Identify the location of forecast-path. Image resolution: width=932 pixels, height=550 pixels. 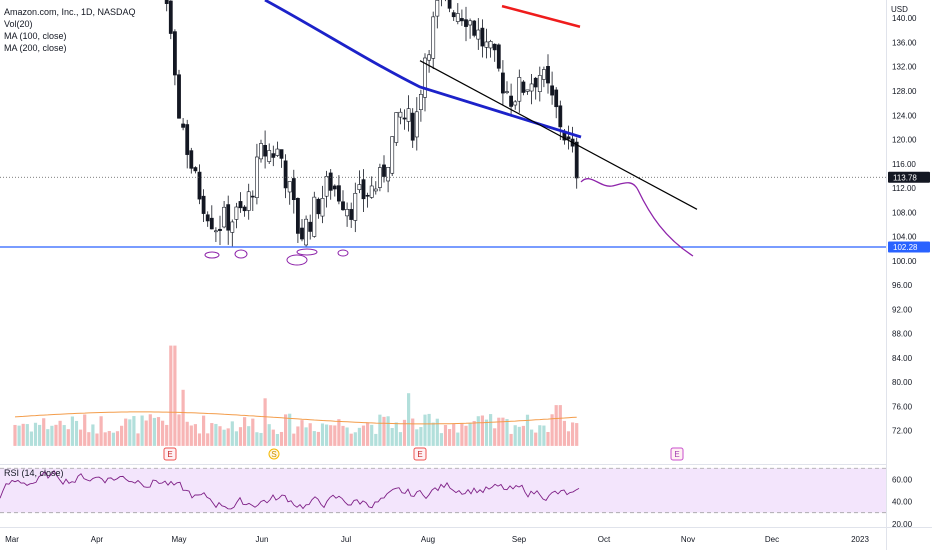
(637, 217).